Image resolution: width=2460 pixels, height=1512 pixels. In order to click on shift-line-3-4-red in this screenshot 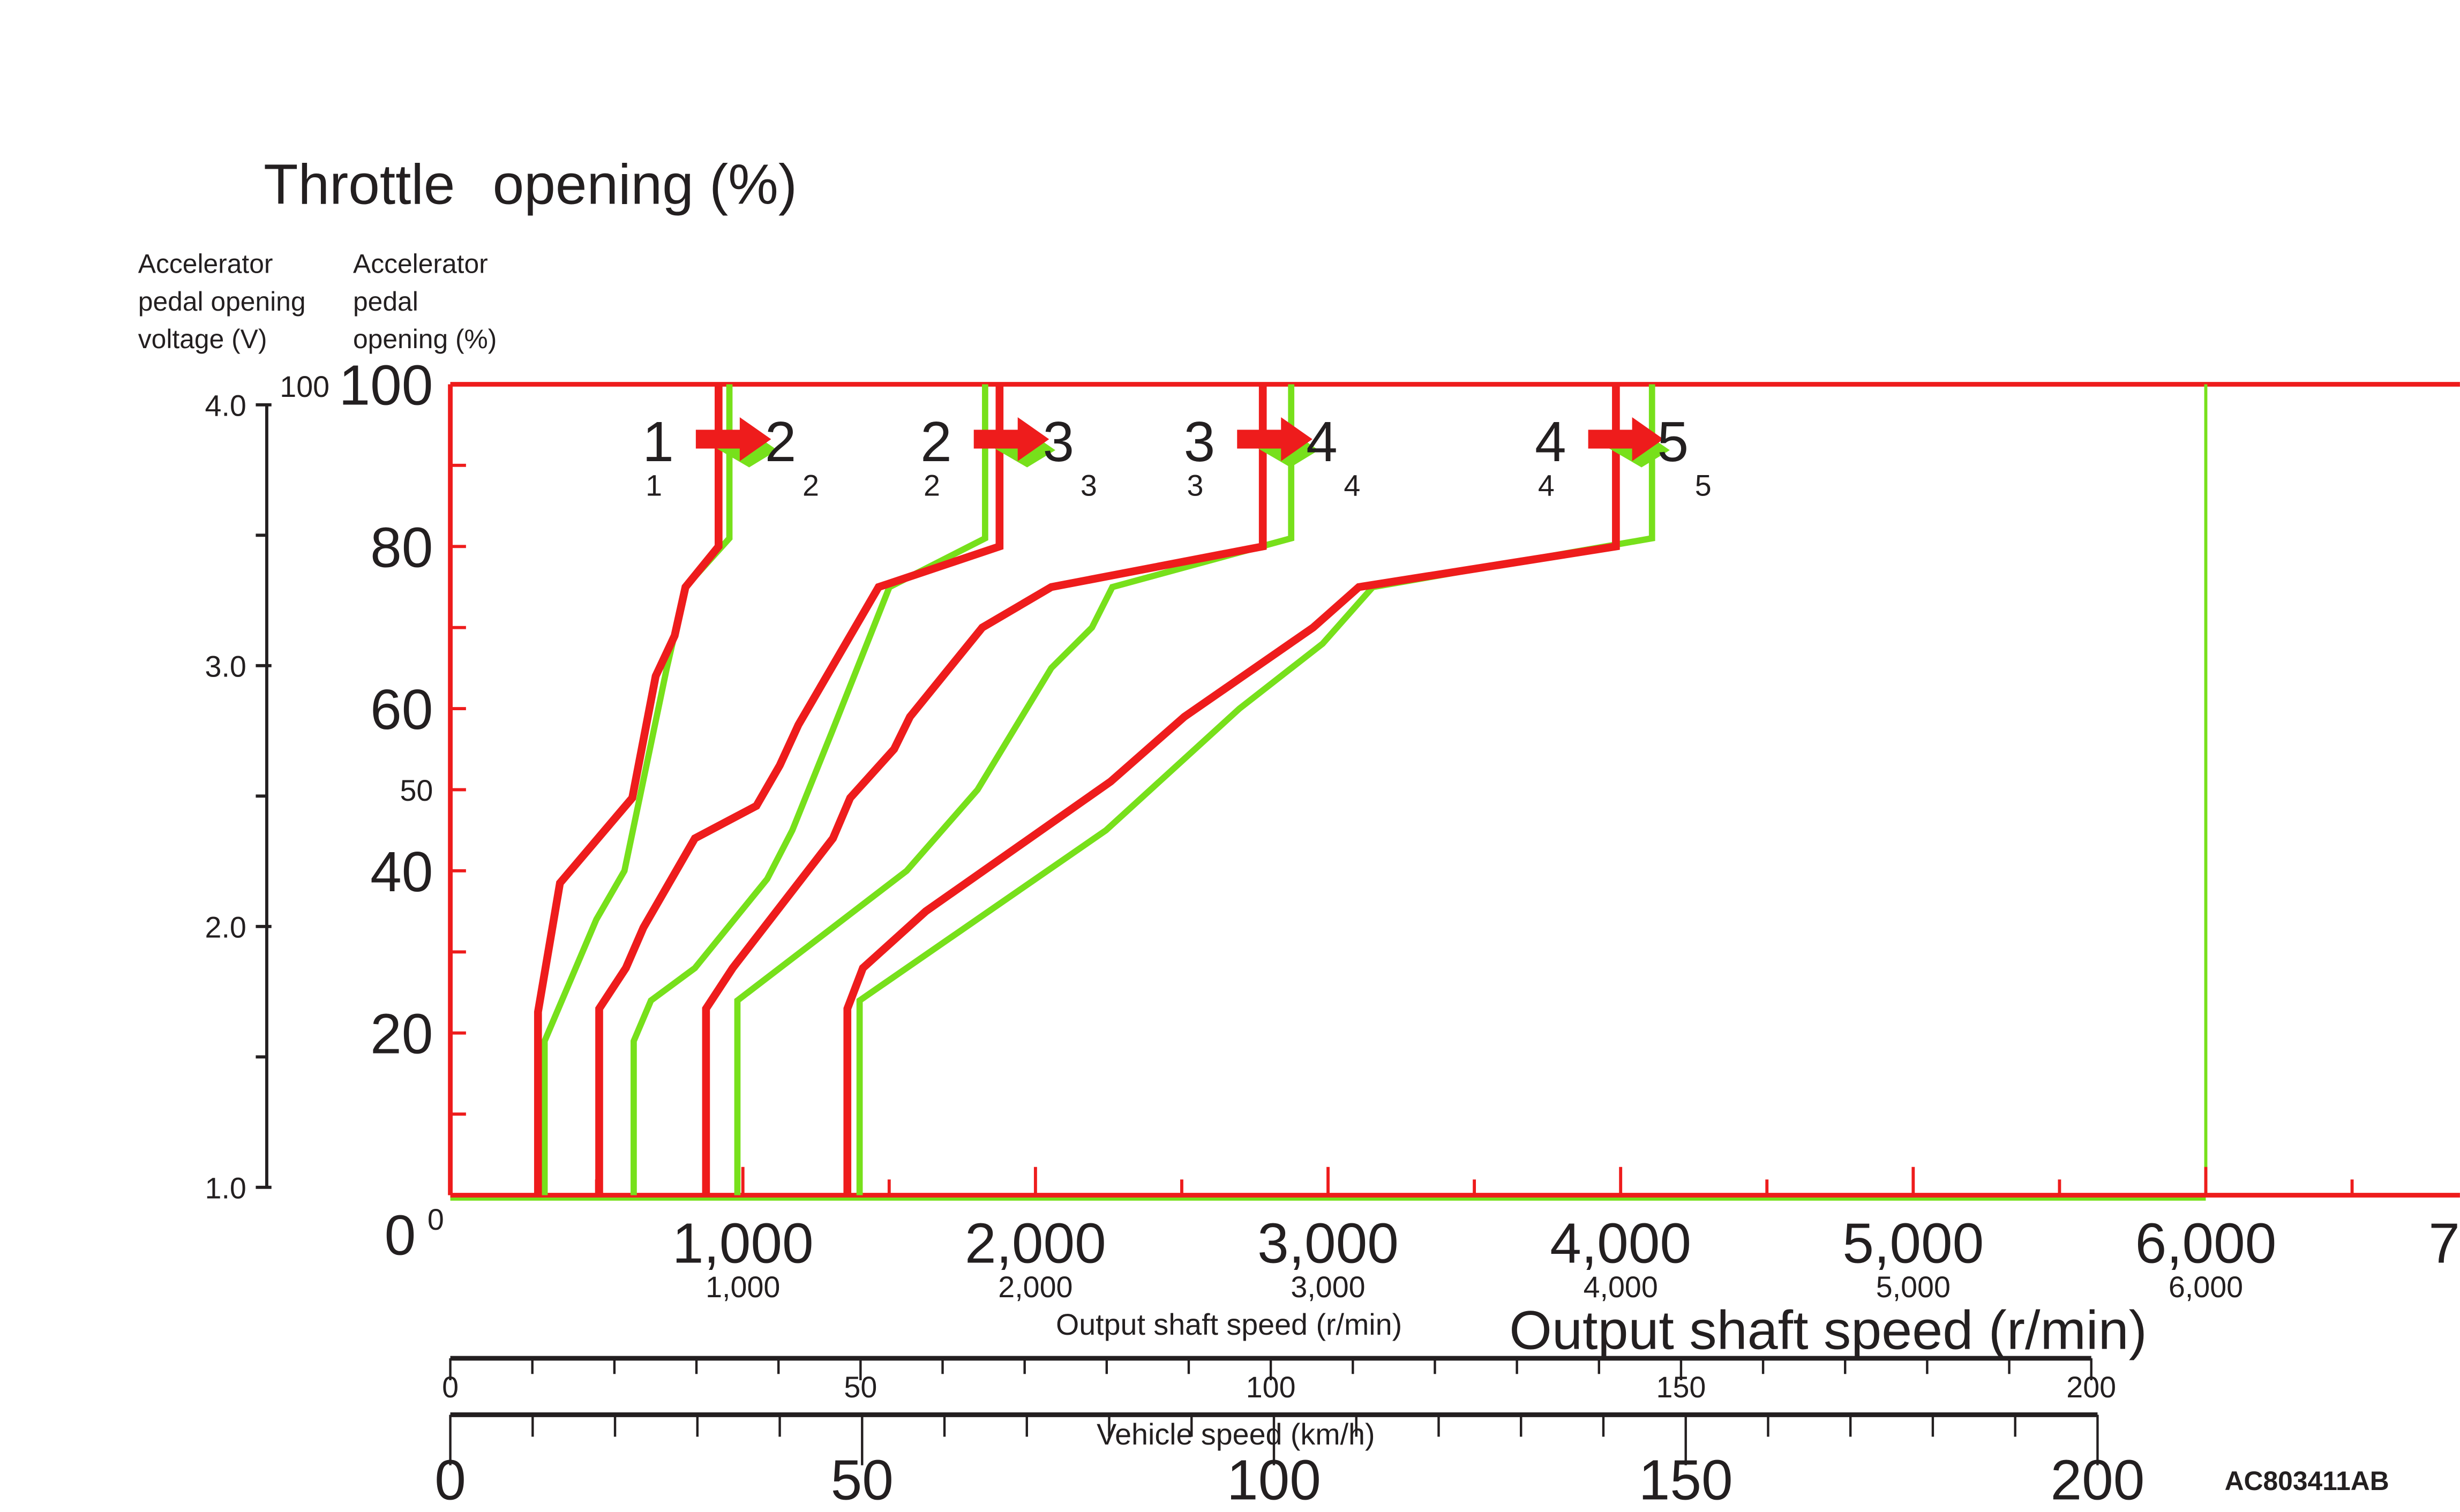, I will do `click(984, 789)`.